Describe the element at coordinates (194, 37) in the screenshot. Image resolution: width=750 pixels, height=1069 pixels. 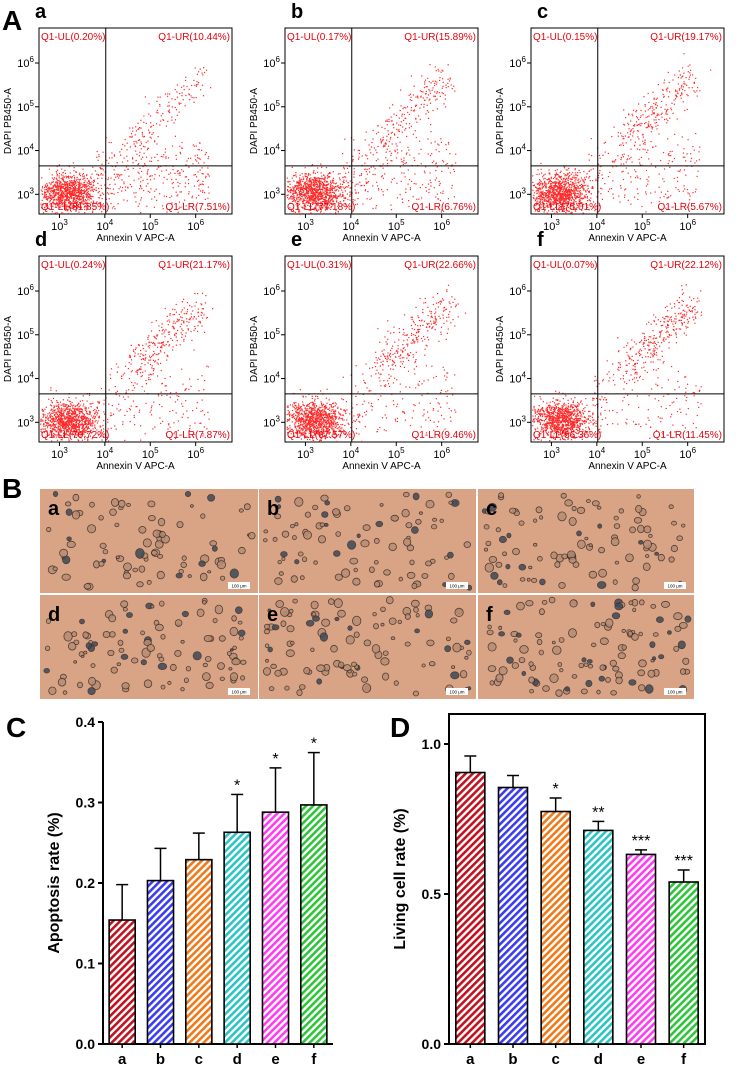
I see `quadrant-label-ur: Q1-UR(10.44%)` at that location.